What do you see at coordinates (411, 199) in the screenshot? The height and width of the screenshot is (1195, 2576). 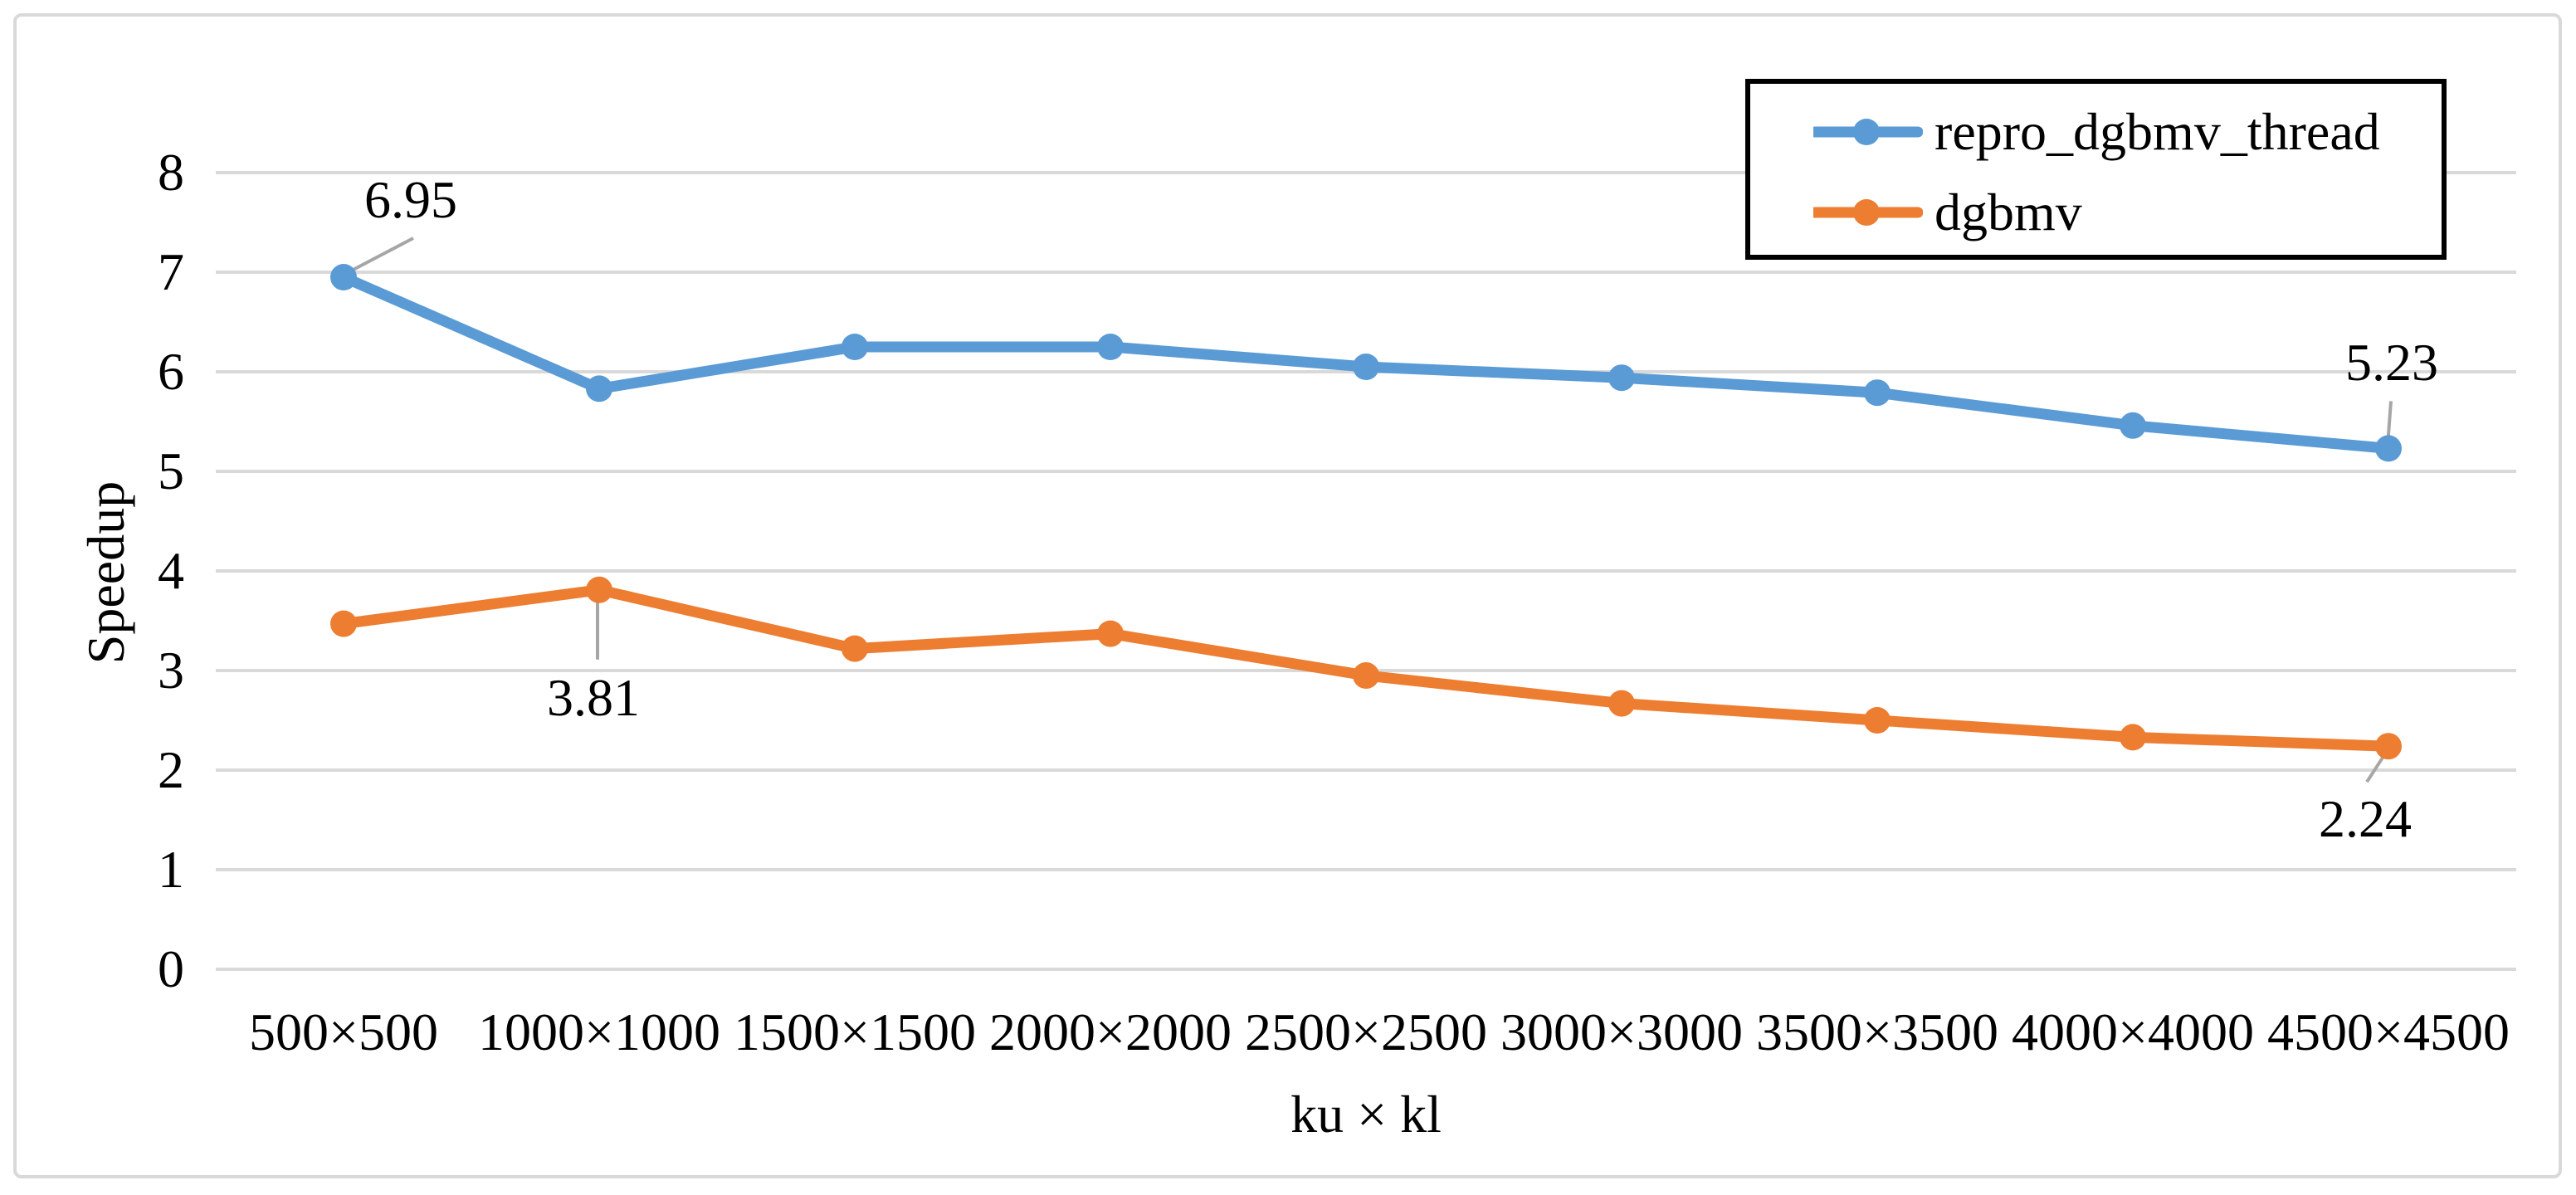 I see `data-label: 6.95` at bounding box center [411, 199].